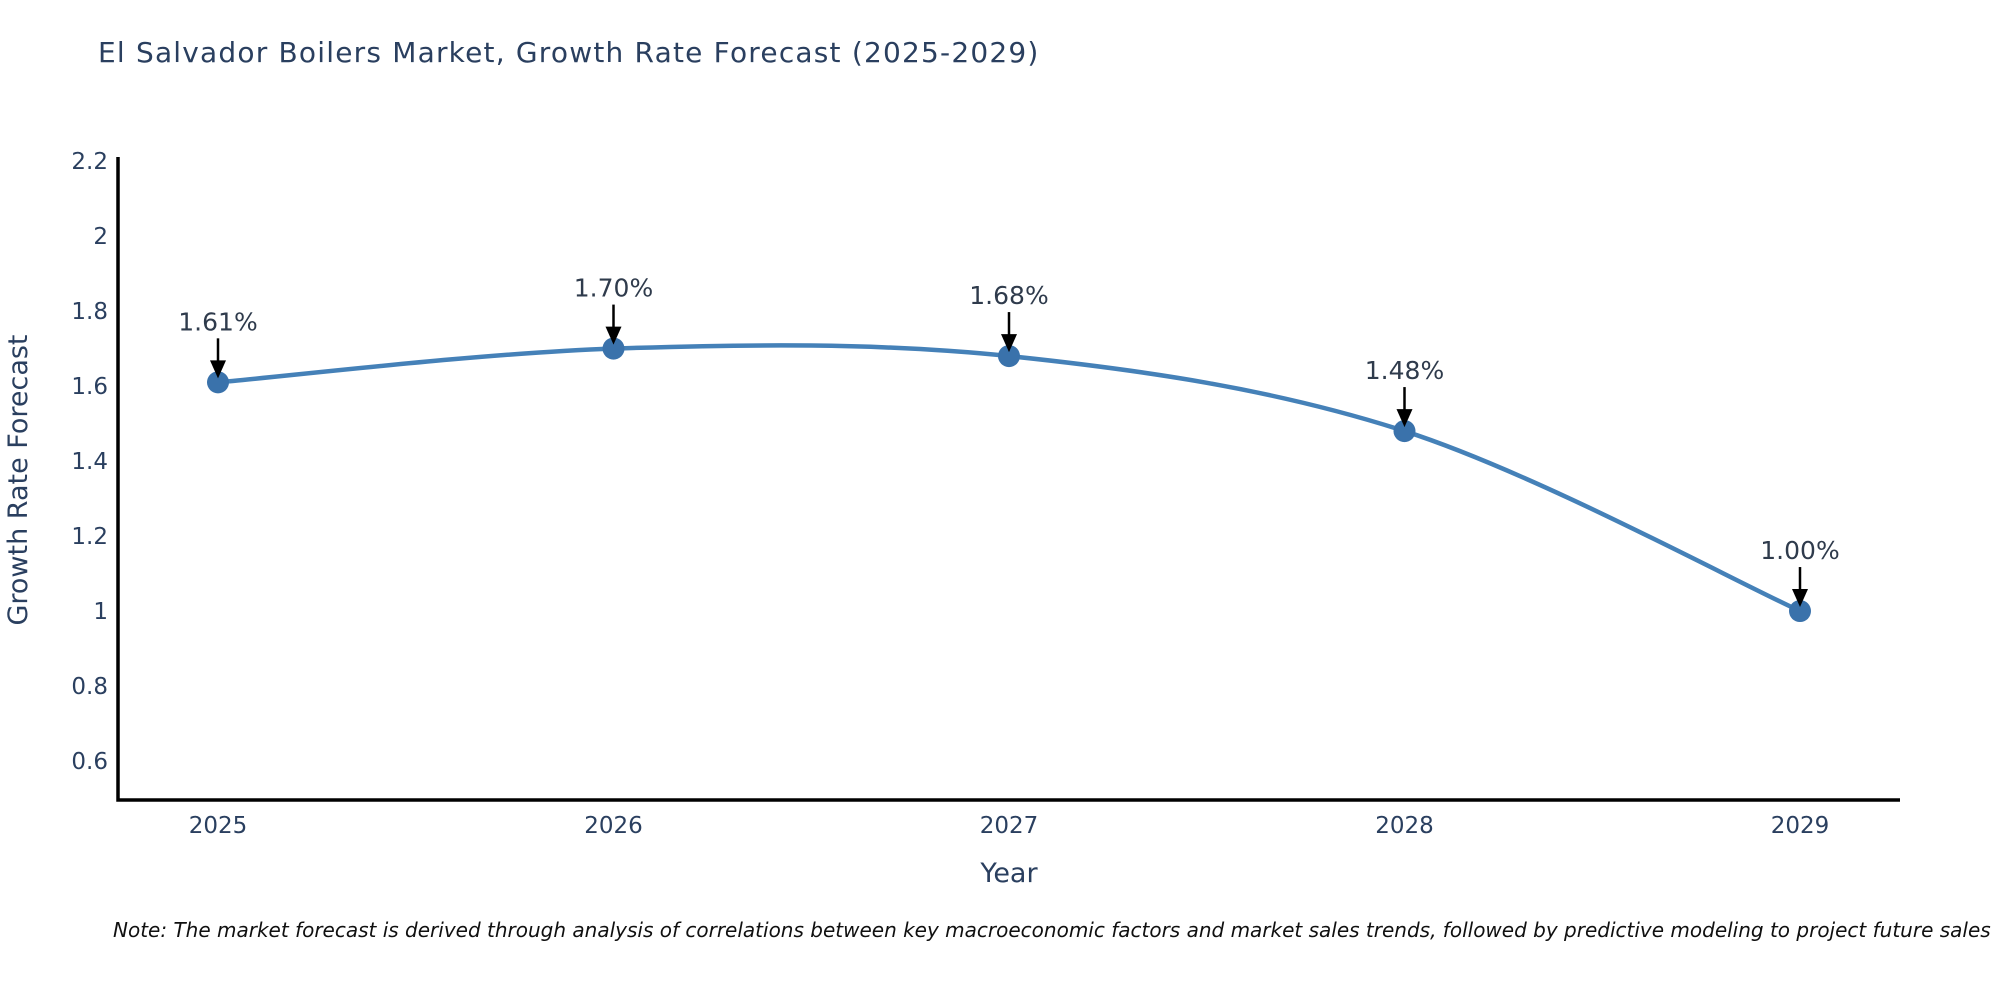  I want to click on y-tick-label: 1.2, so click(89, 537).